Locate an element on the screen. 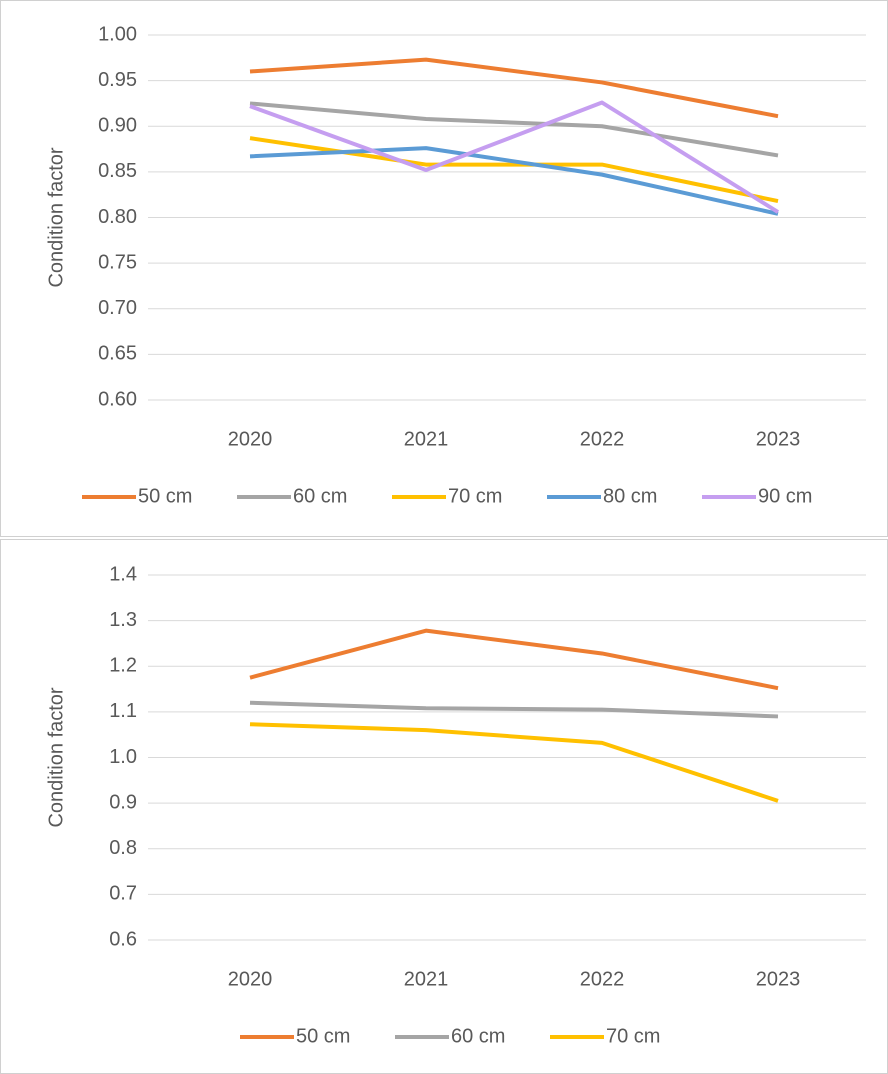  y-tick-label: 1.4 is located at coordinates (123, 574).